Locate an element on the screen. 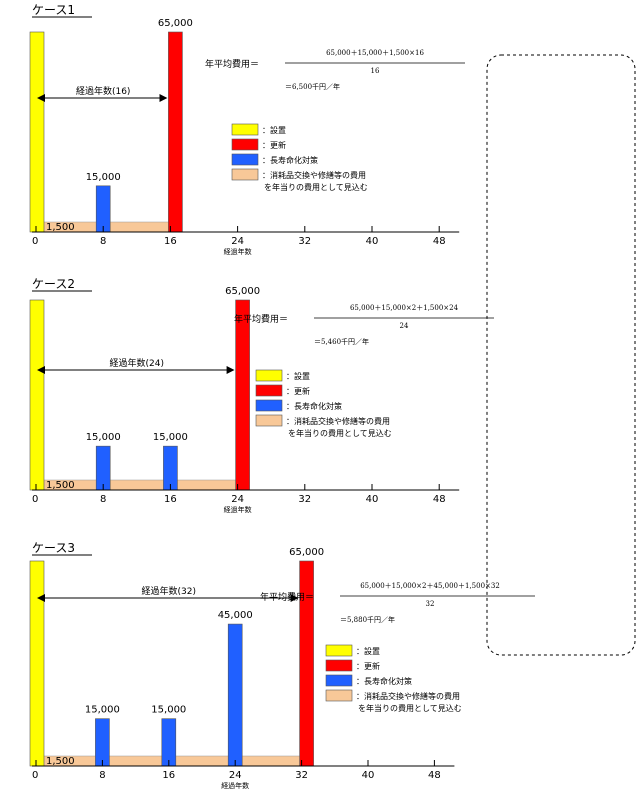 This screenshot has width=640, height=794. chart-title: ケース1 is located at coordinates (53, 10).